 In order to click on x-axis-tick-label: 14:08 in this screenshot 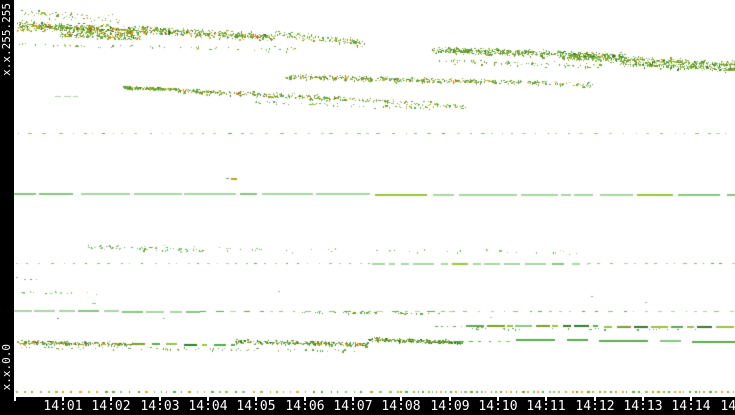, I will do `click(401, 406)`.